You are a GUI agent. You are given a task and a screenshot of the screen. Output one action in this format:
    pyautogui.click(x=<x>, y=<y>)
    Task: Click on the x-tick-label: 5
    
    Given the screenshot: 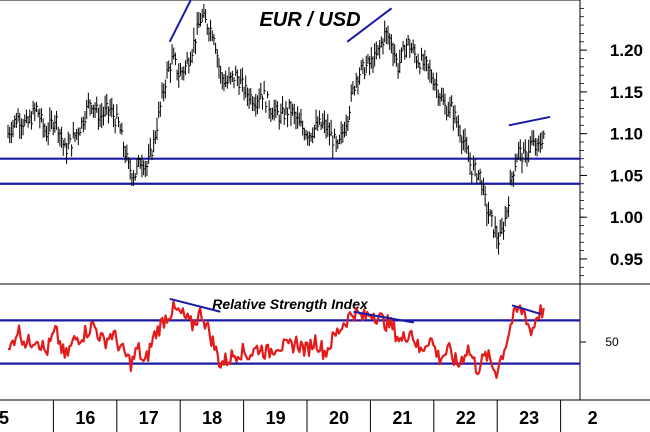 What is the action you would take?
    pyautogui.click(x=4, y=418)
    